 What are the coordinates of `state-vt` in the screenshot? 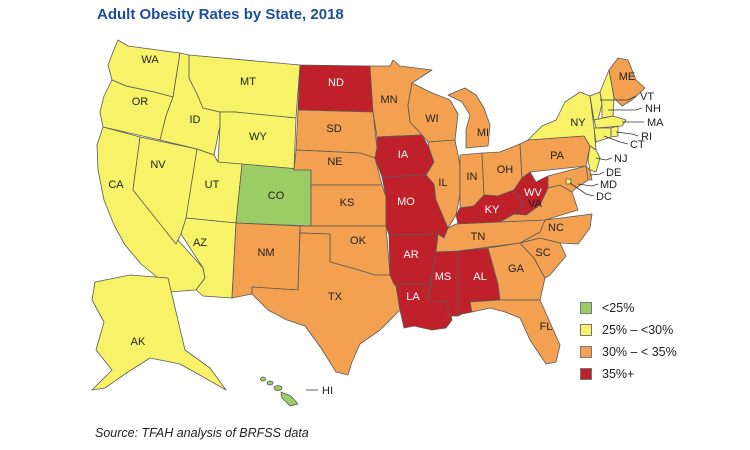 It's located at (596, 106).